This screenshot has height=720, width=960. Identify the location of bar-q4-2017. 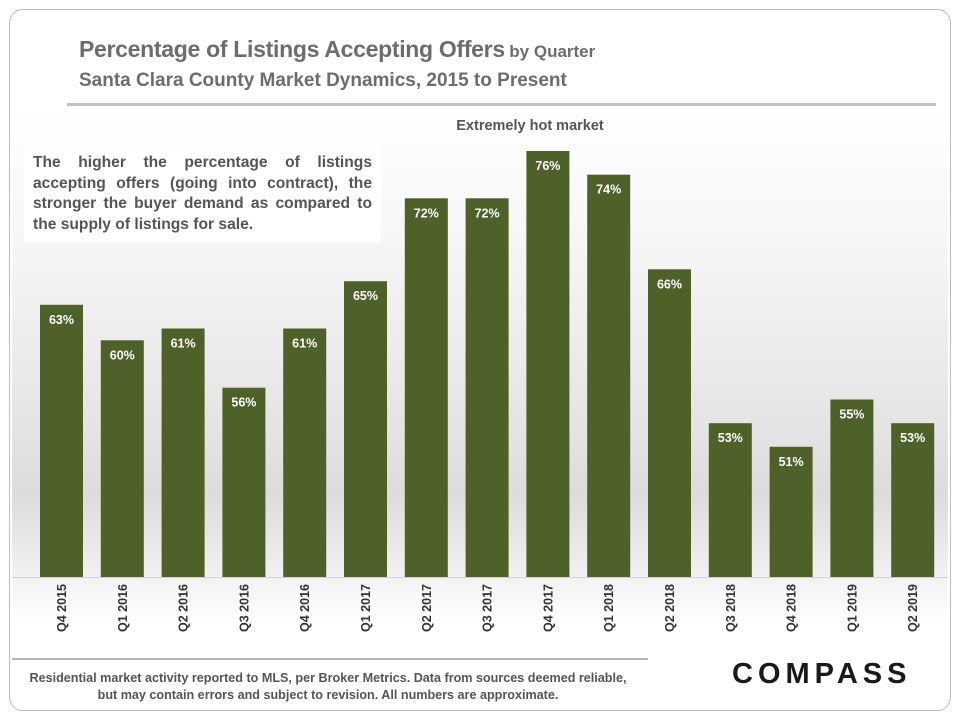
(548, 364).